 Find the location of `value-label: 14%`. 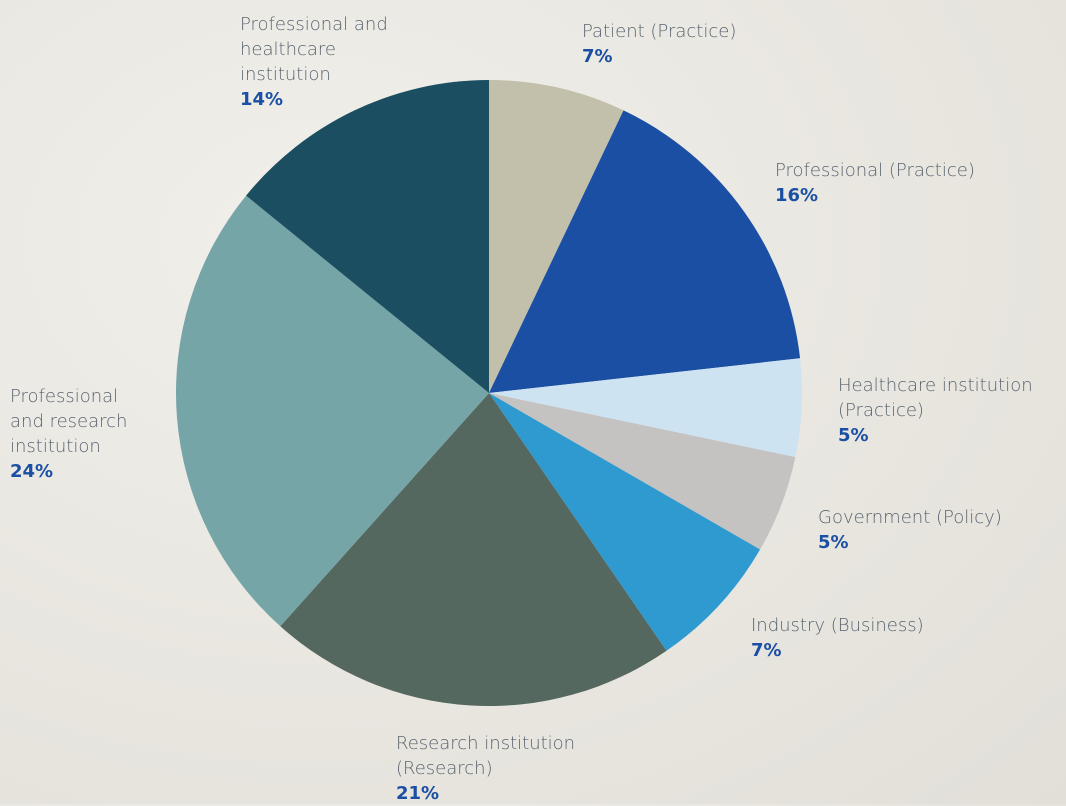

value-label: 14% is located at coordinates (262, 99).